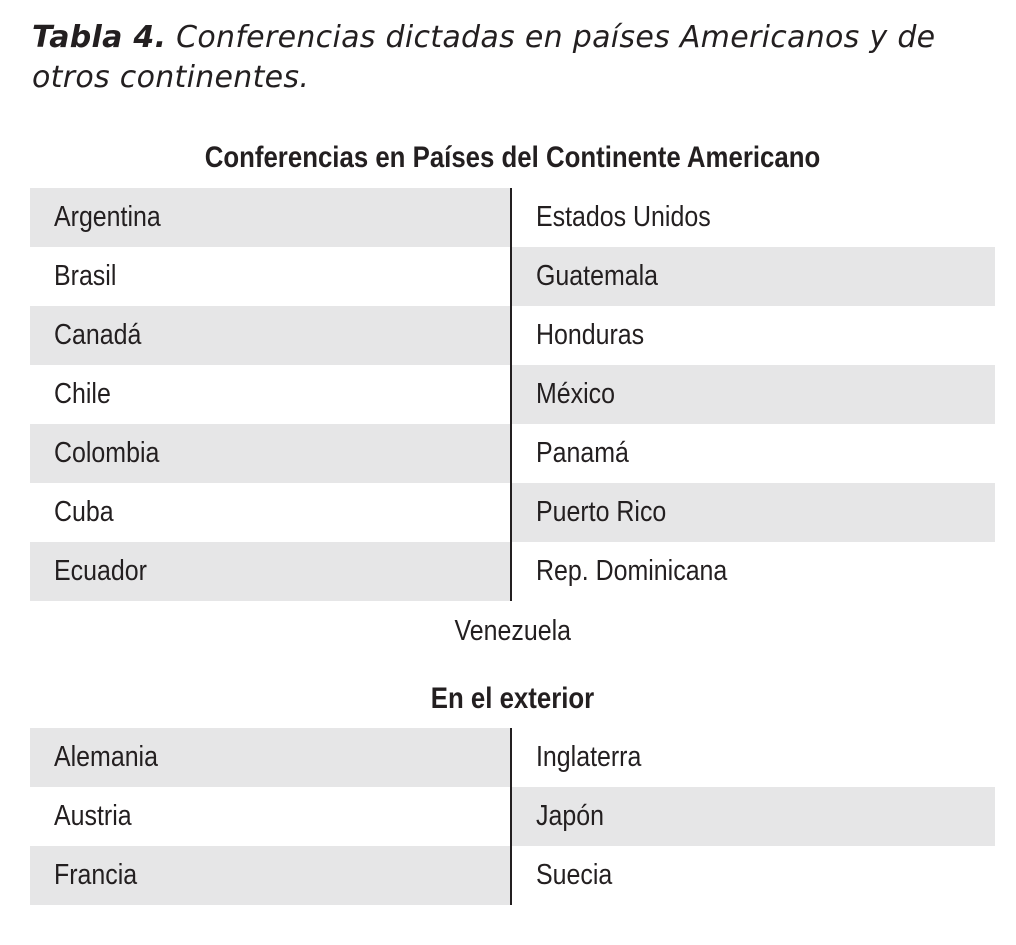 The width and height of the screenshot is (1016, 945). I want to click on table-row: Chile México, so click(512, 394).